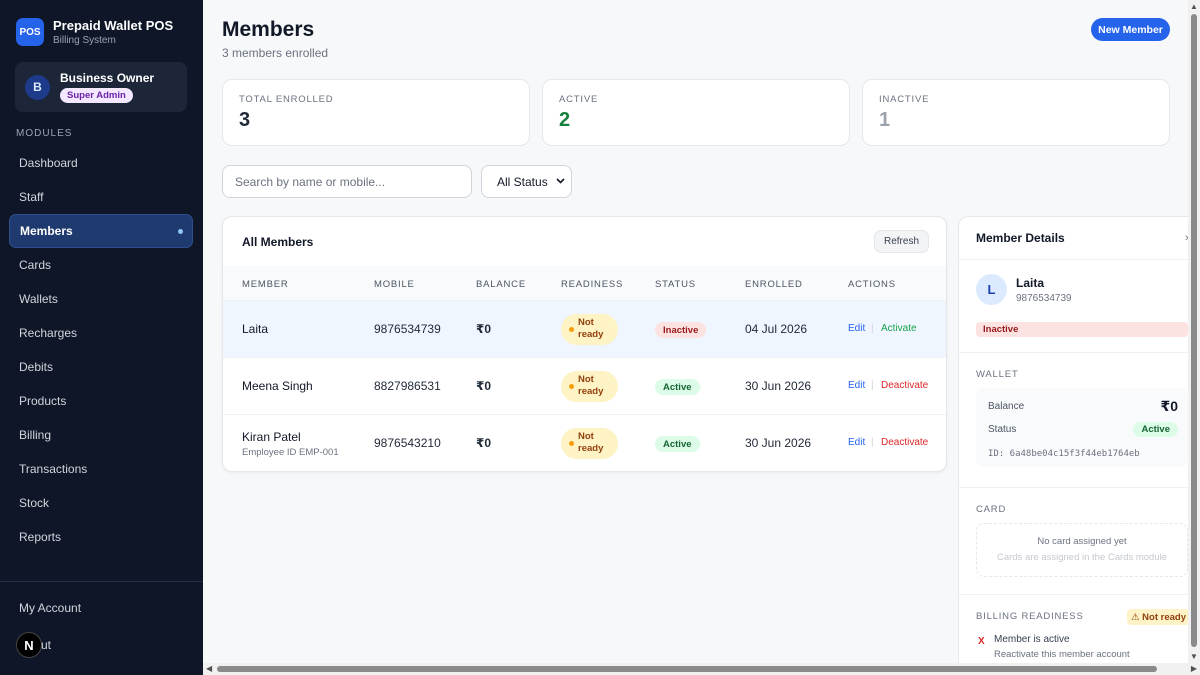  What do you see at coordinates (180, 231) in the screenshot?
I see `active-indicator-dot` at bounding box center [180, 231].